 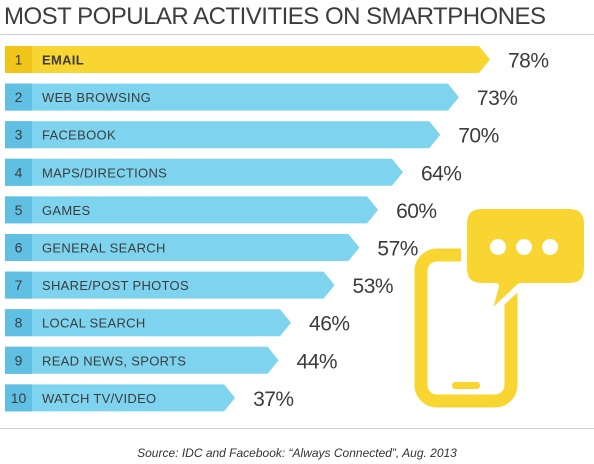 I want to click on bar-row: 6 GENERAL SEARCH 57%, so click(x=211, y=247).